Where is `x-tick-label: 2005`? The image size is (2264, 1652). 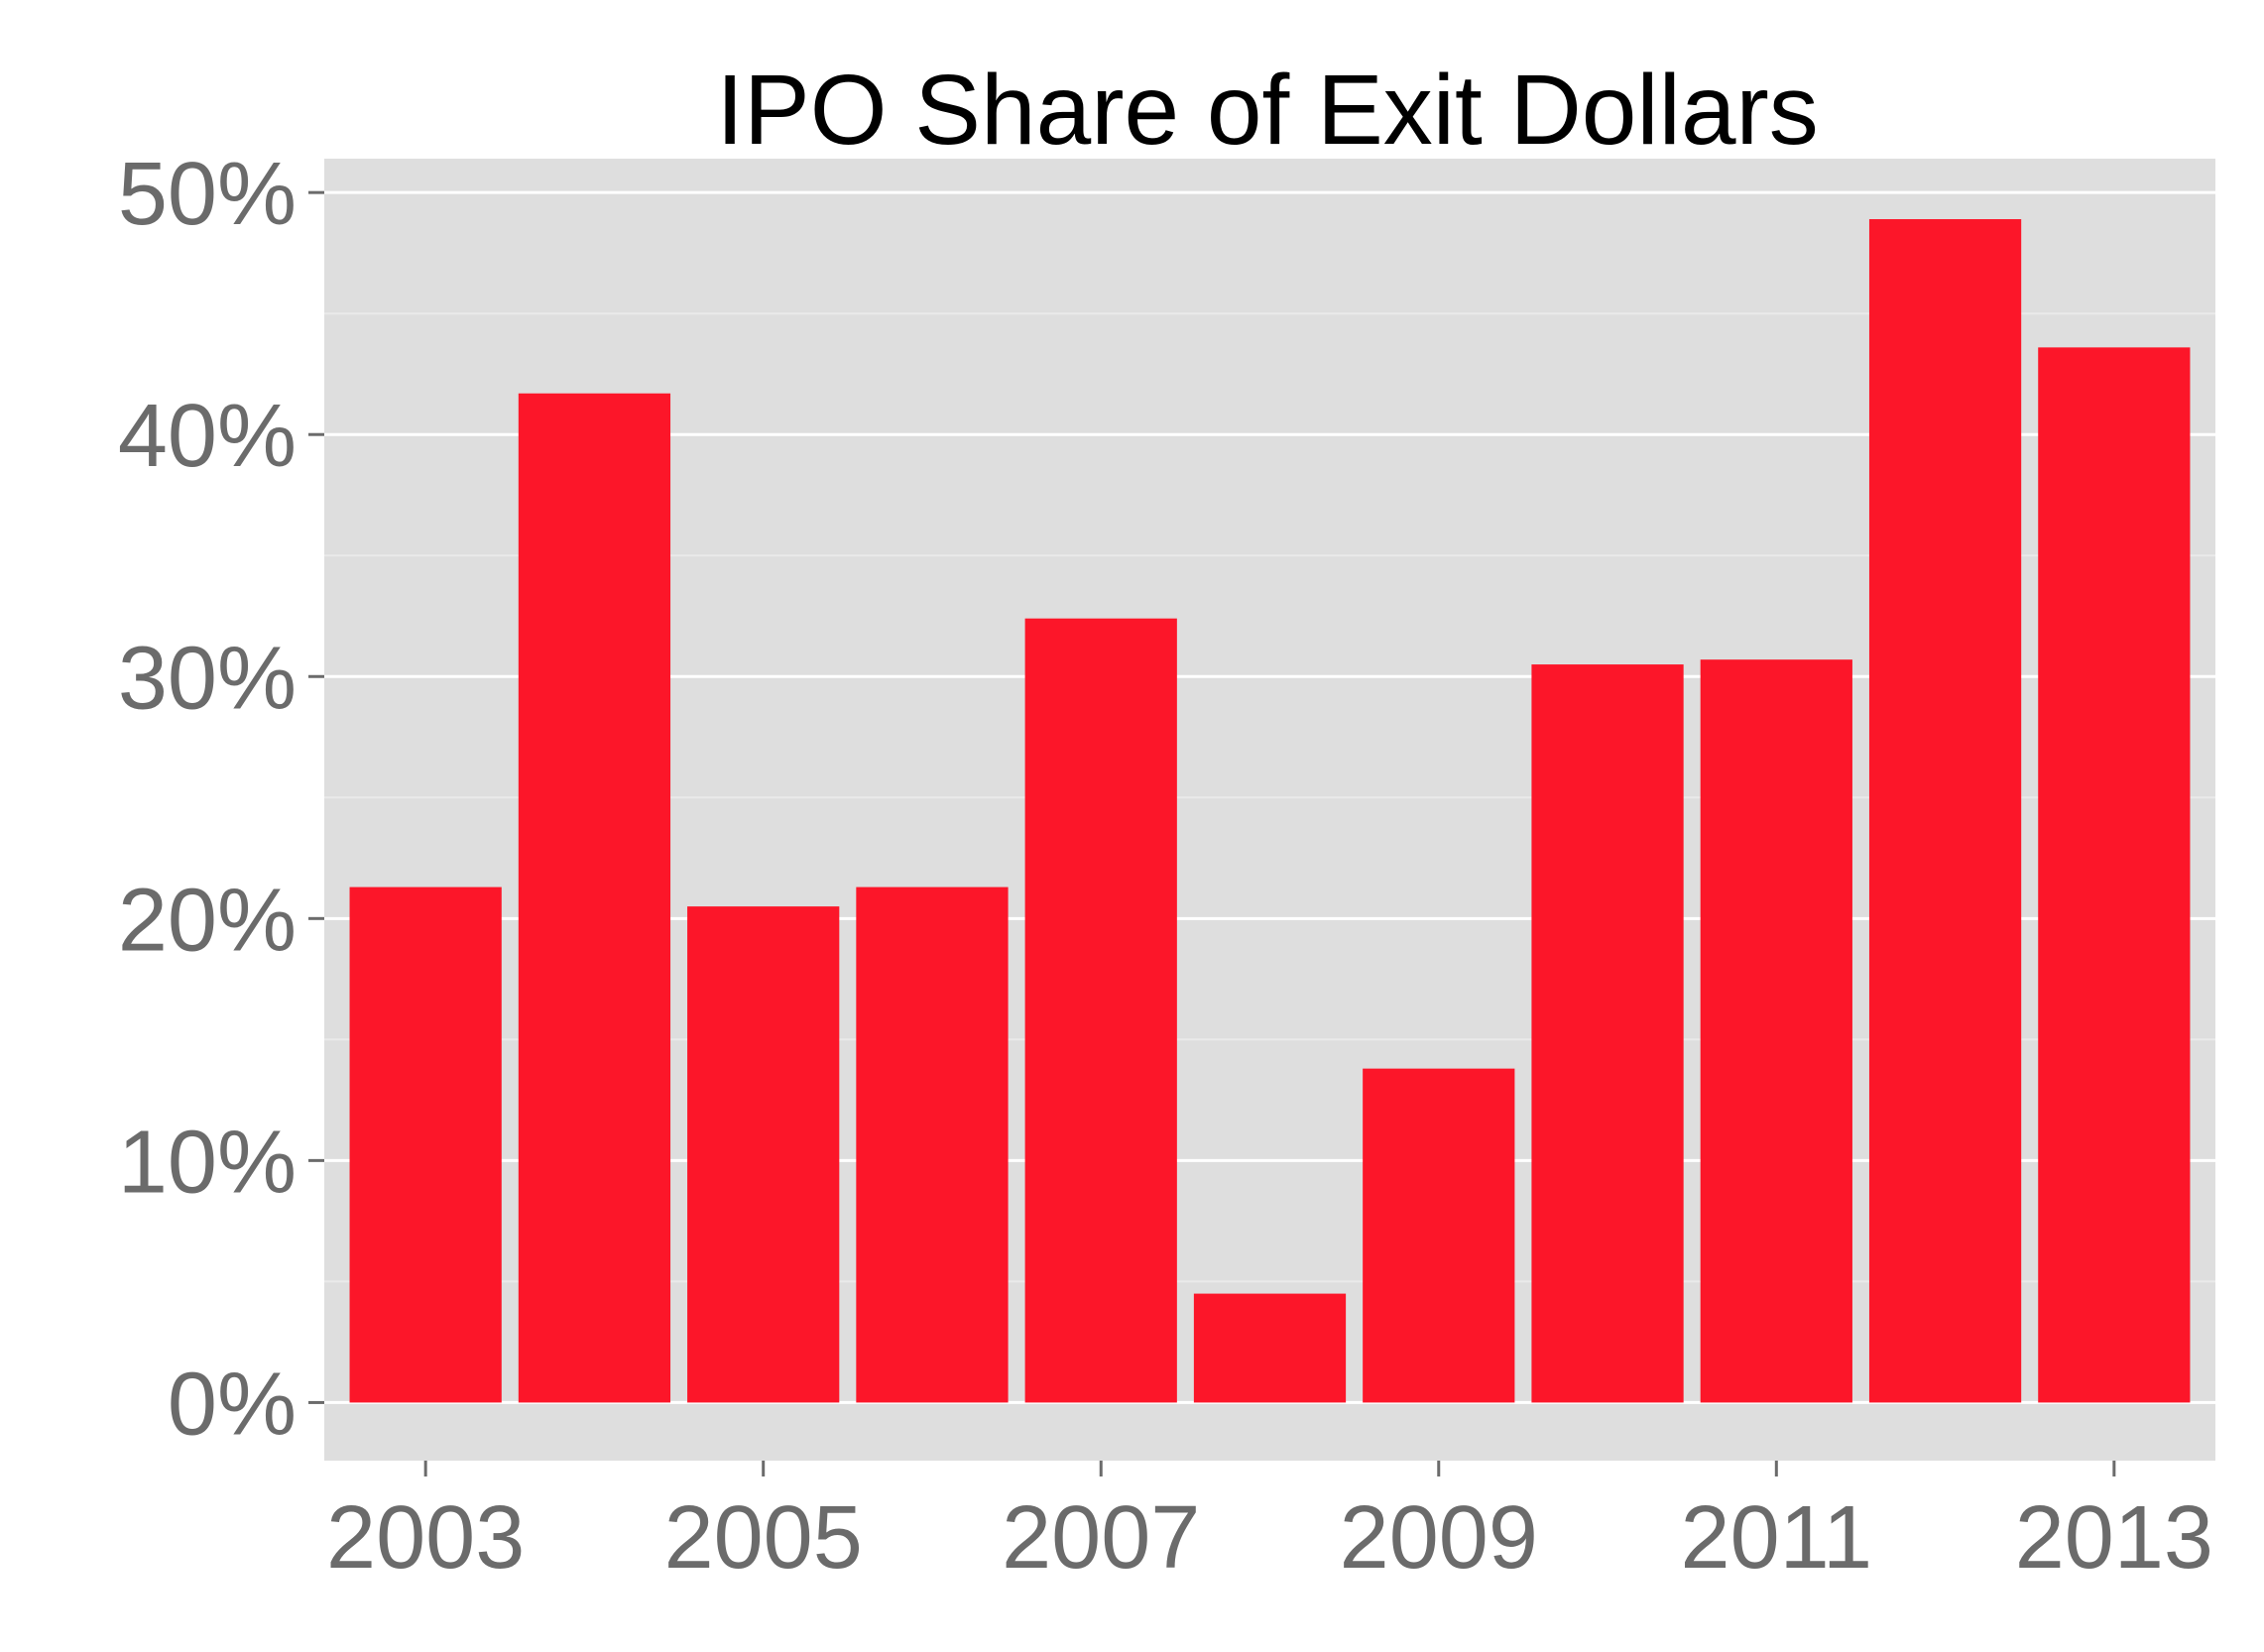
x-tick-label: 2005 is located at coordinates (763, 1538).